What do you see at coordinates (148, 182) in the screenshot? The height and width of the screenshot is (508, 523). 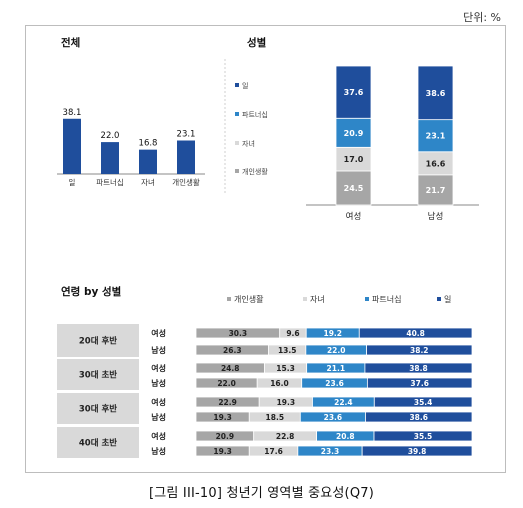 I see `overall-category-label: 자녀` at bounding box center [148, 182].